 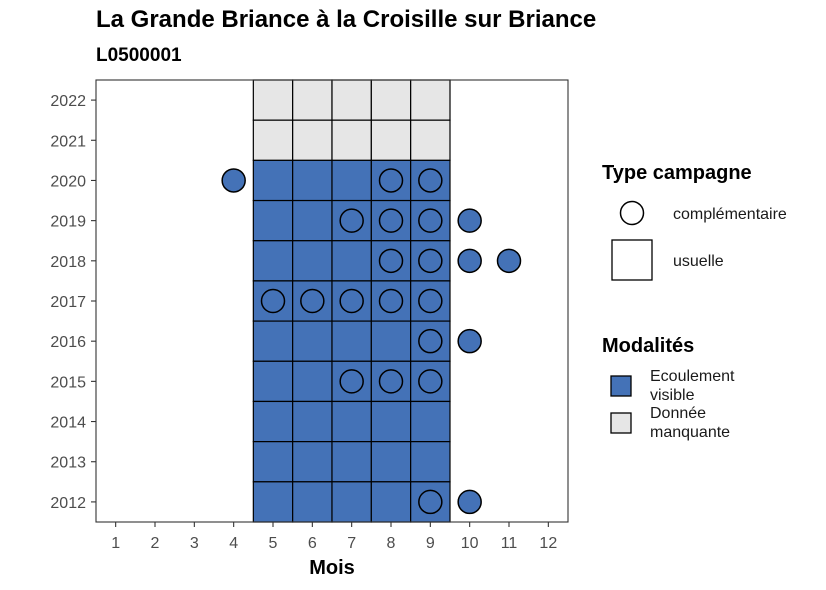 I want to click on x-tick-label-6: 6, so click(x=312, y=543).